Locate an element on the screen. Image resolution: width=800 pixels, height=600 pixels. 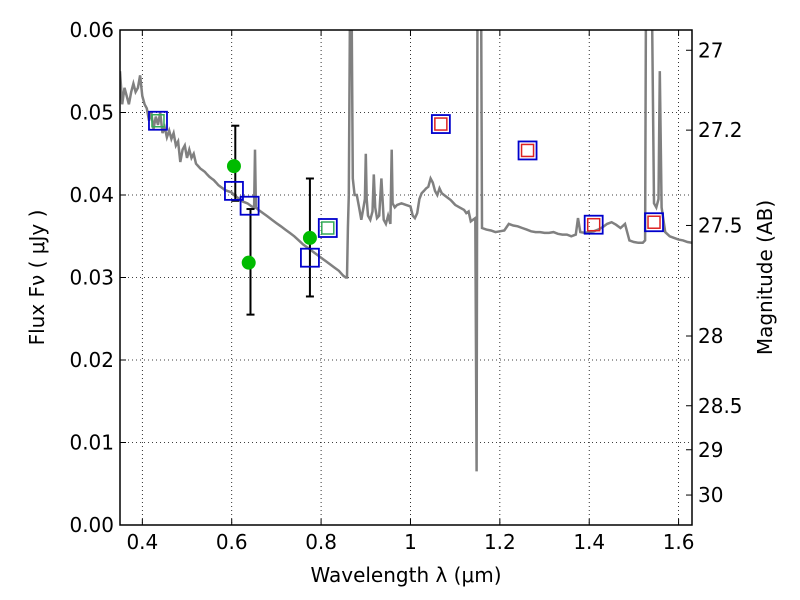
y2-tick-label: 27 is located at coordinates (710, 50).